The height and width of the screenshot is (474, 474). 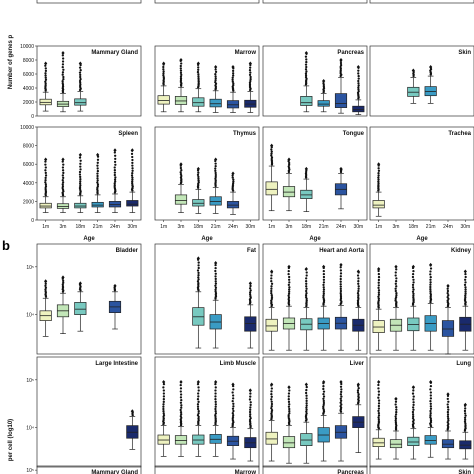 What do you see at coordinates (315, 178) in the screenshot?
I see `subplot-tongue: Tongue 1m 3m 18m 21m 24m 30m` at bounding box center [315, 178].